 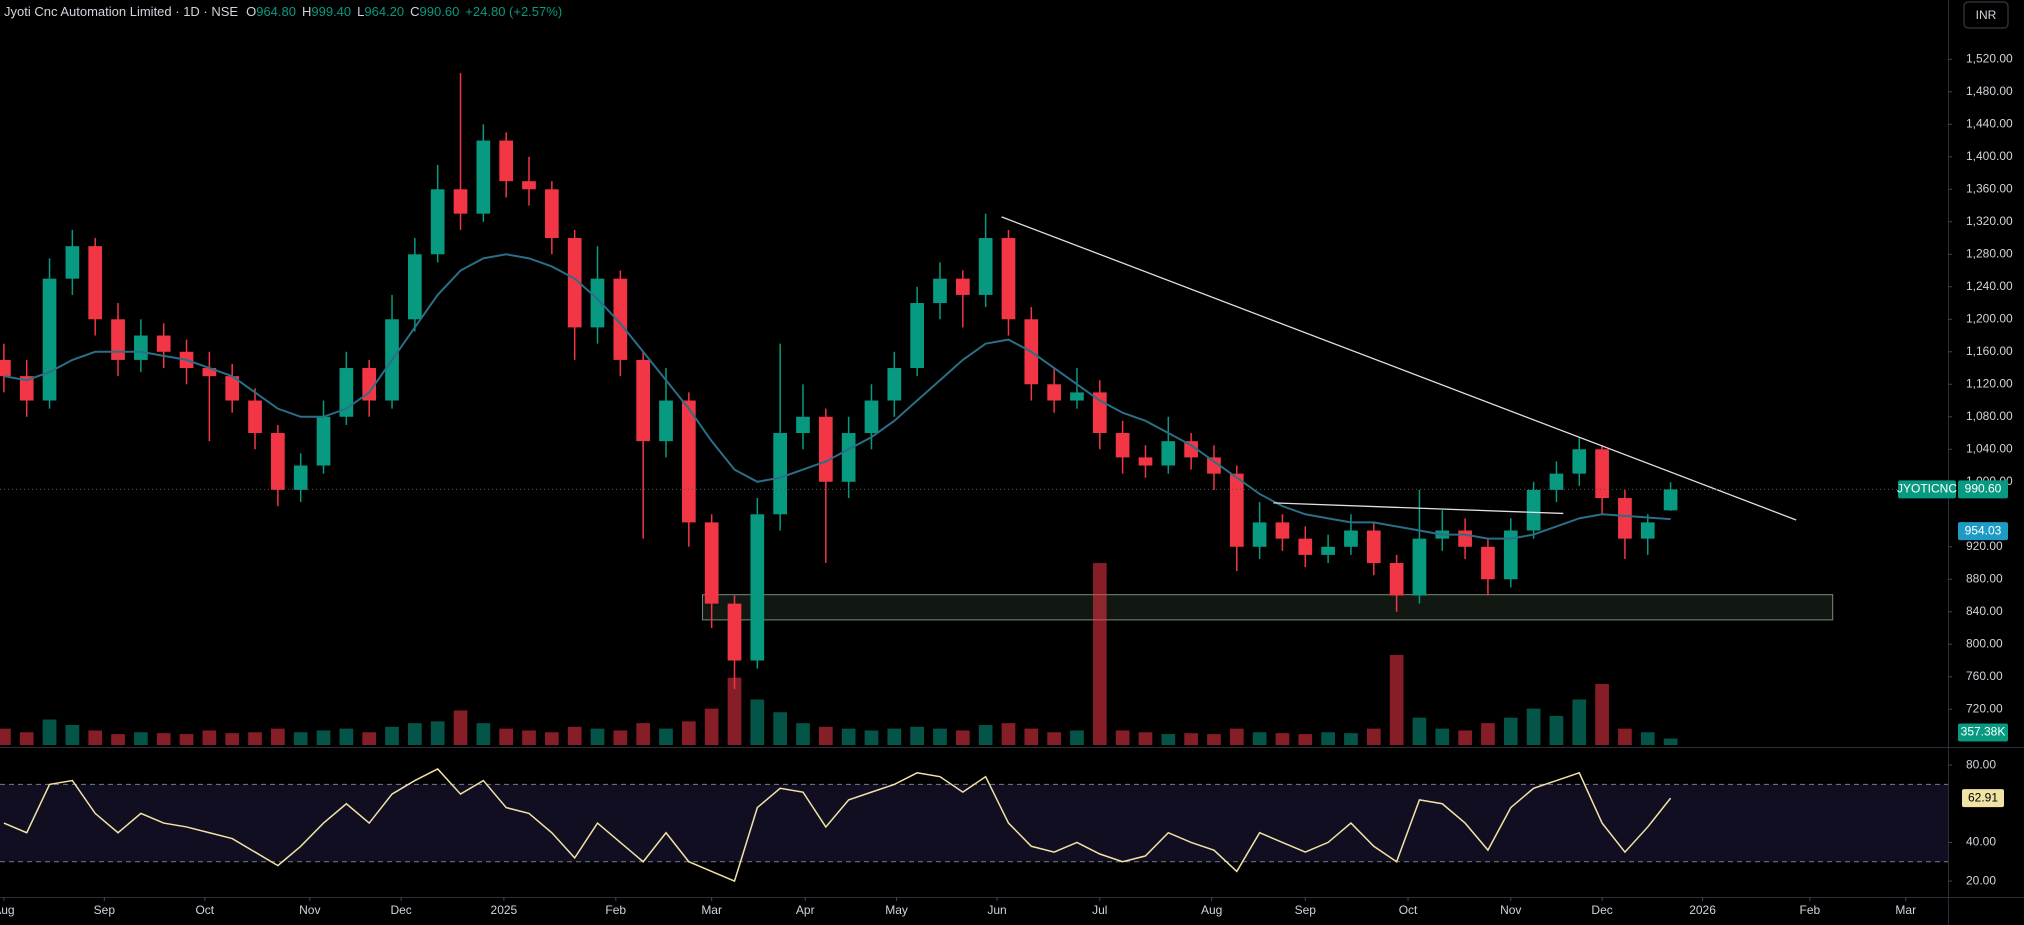 What do you see at coordinates (1983, 530) in the screenshot?
I see `ma-label: 954.03` at bounding box center [1983, 530].